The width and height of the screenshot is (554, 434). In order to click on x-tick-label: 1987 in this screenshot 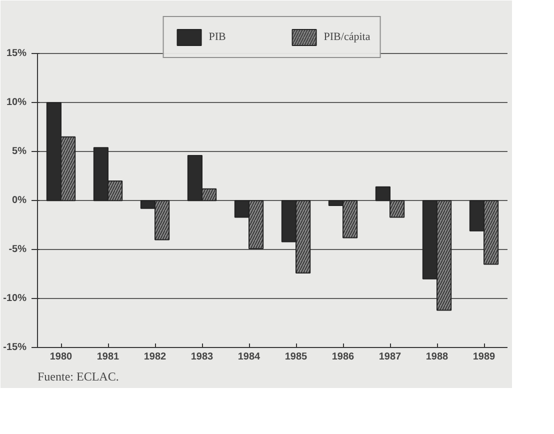, I will do `click(390, 357)`.